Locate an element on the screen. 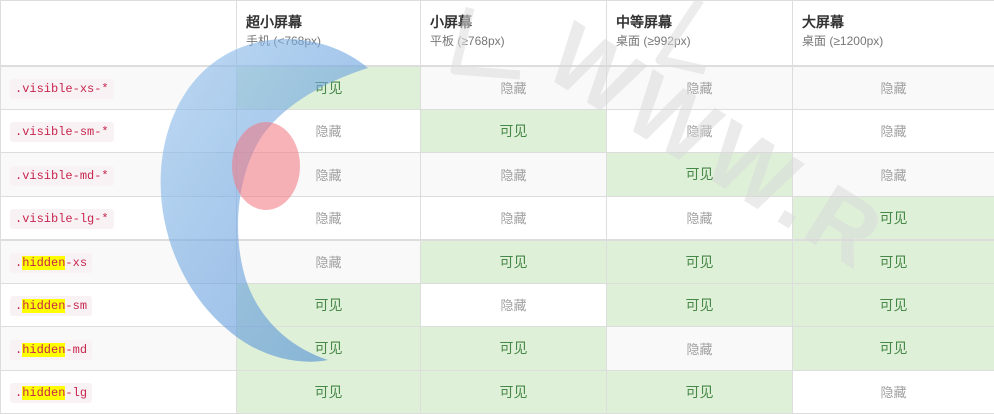 This screenshot has width=994, height=414. class-rest: visible-lg-* is located at coordinates (65, 219).